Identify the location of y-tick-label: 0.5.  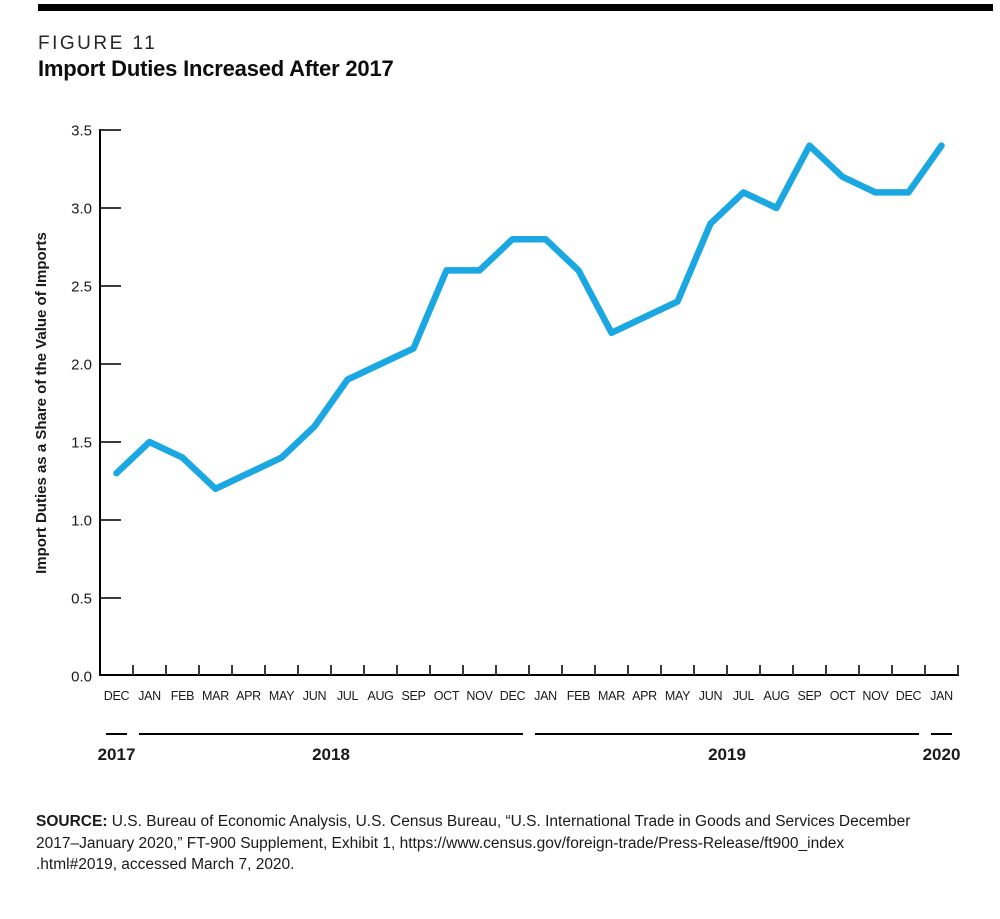
(81, 599).